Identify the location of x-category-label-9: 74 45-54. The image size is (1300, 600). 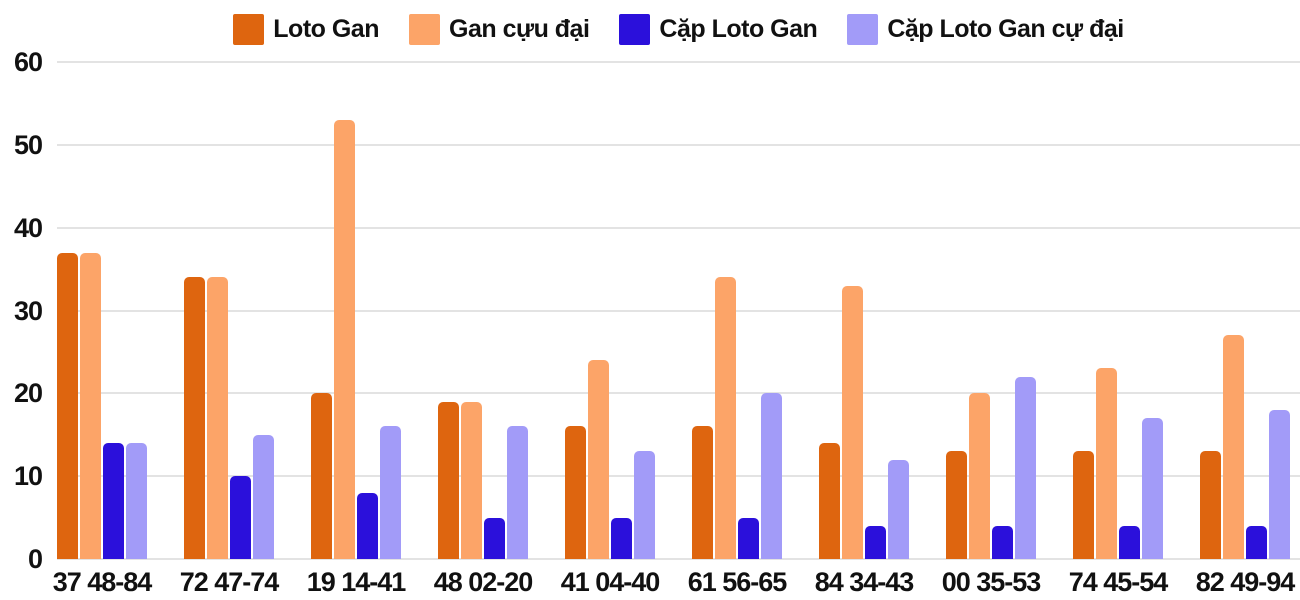
(1118, 582).